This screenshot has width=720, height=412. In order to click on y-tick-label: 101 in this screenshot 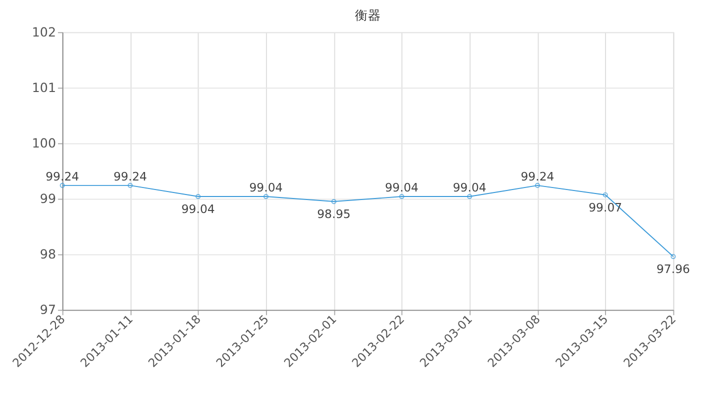, I will do `click(44, 88)`.